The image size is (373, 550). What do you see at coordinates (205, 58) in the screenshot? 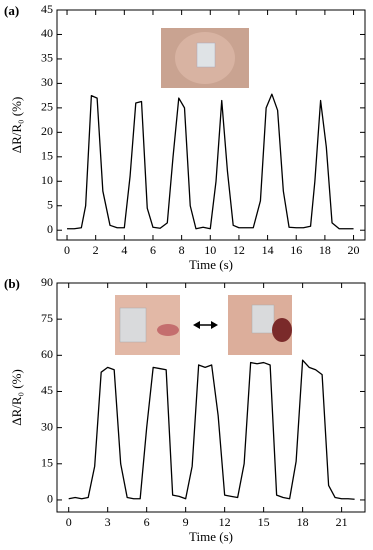
I see `photo-inset-a` at bounding box center [205, 58].